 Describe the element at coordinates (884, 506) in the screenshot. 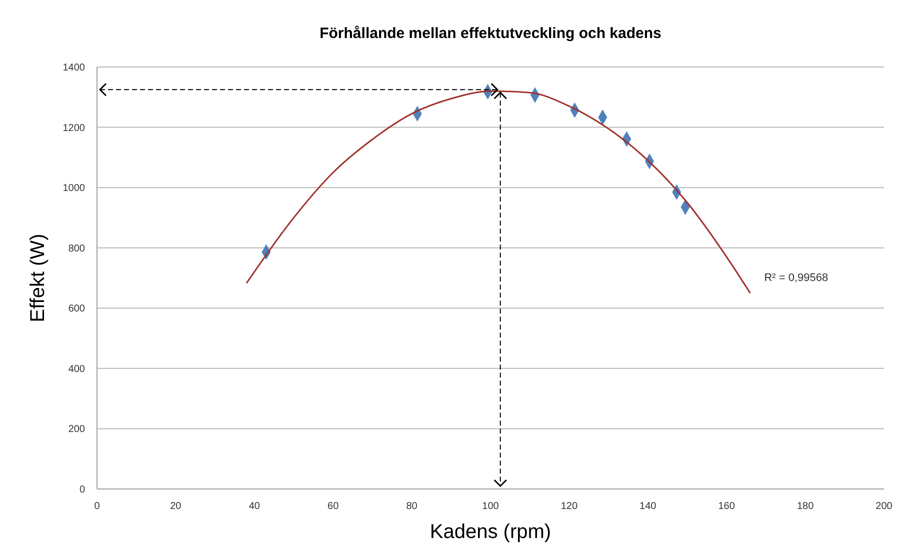

I see `x-tick-label: 200` at that location.